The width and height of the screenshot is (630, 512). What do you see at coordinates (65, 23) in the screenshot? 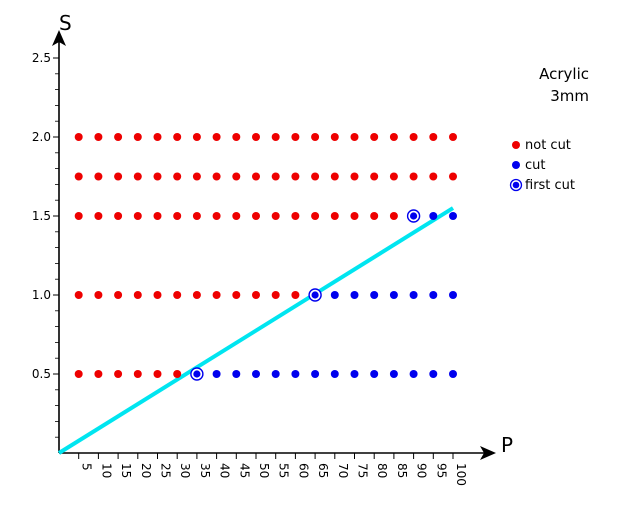
I see `y-axis-title: S` at bounding box center [65, 23].